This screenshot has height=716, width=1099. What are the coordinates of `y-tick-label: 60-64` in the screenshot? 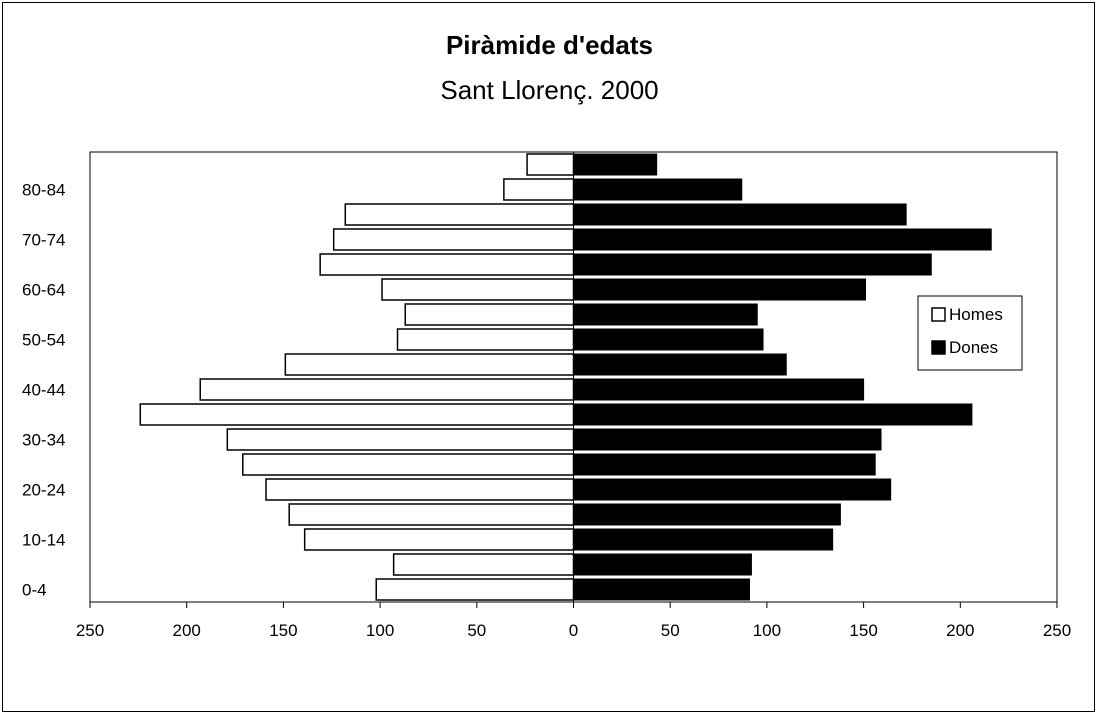 It's located at (43, 290).